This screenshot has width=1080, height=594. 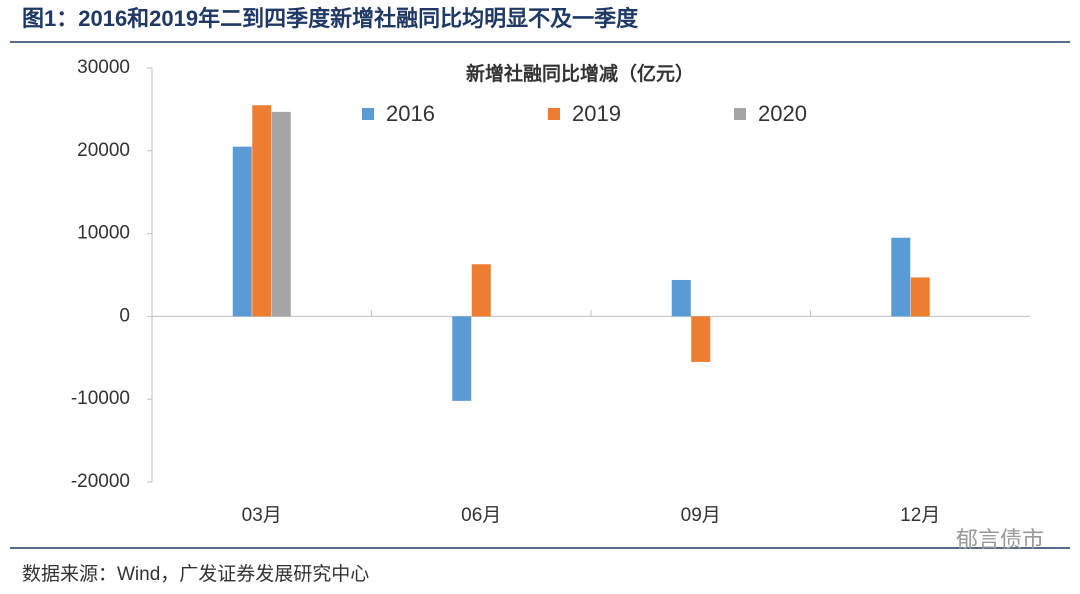 I want to click on y-tick-label: -10000, so click(x=100, y=398).